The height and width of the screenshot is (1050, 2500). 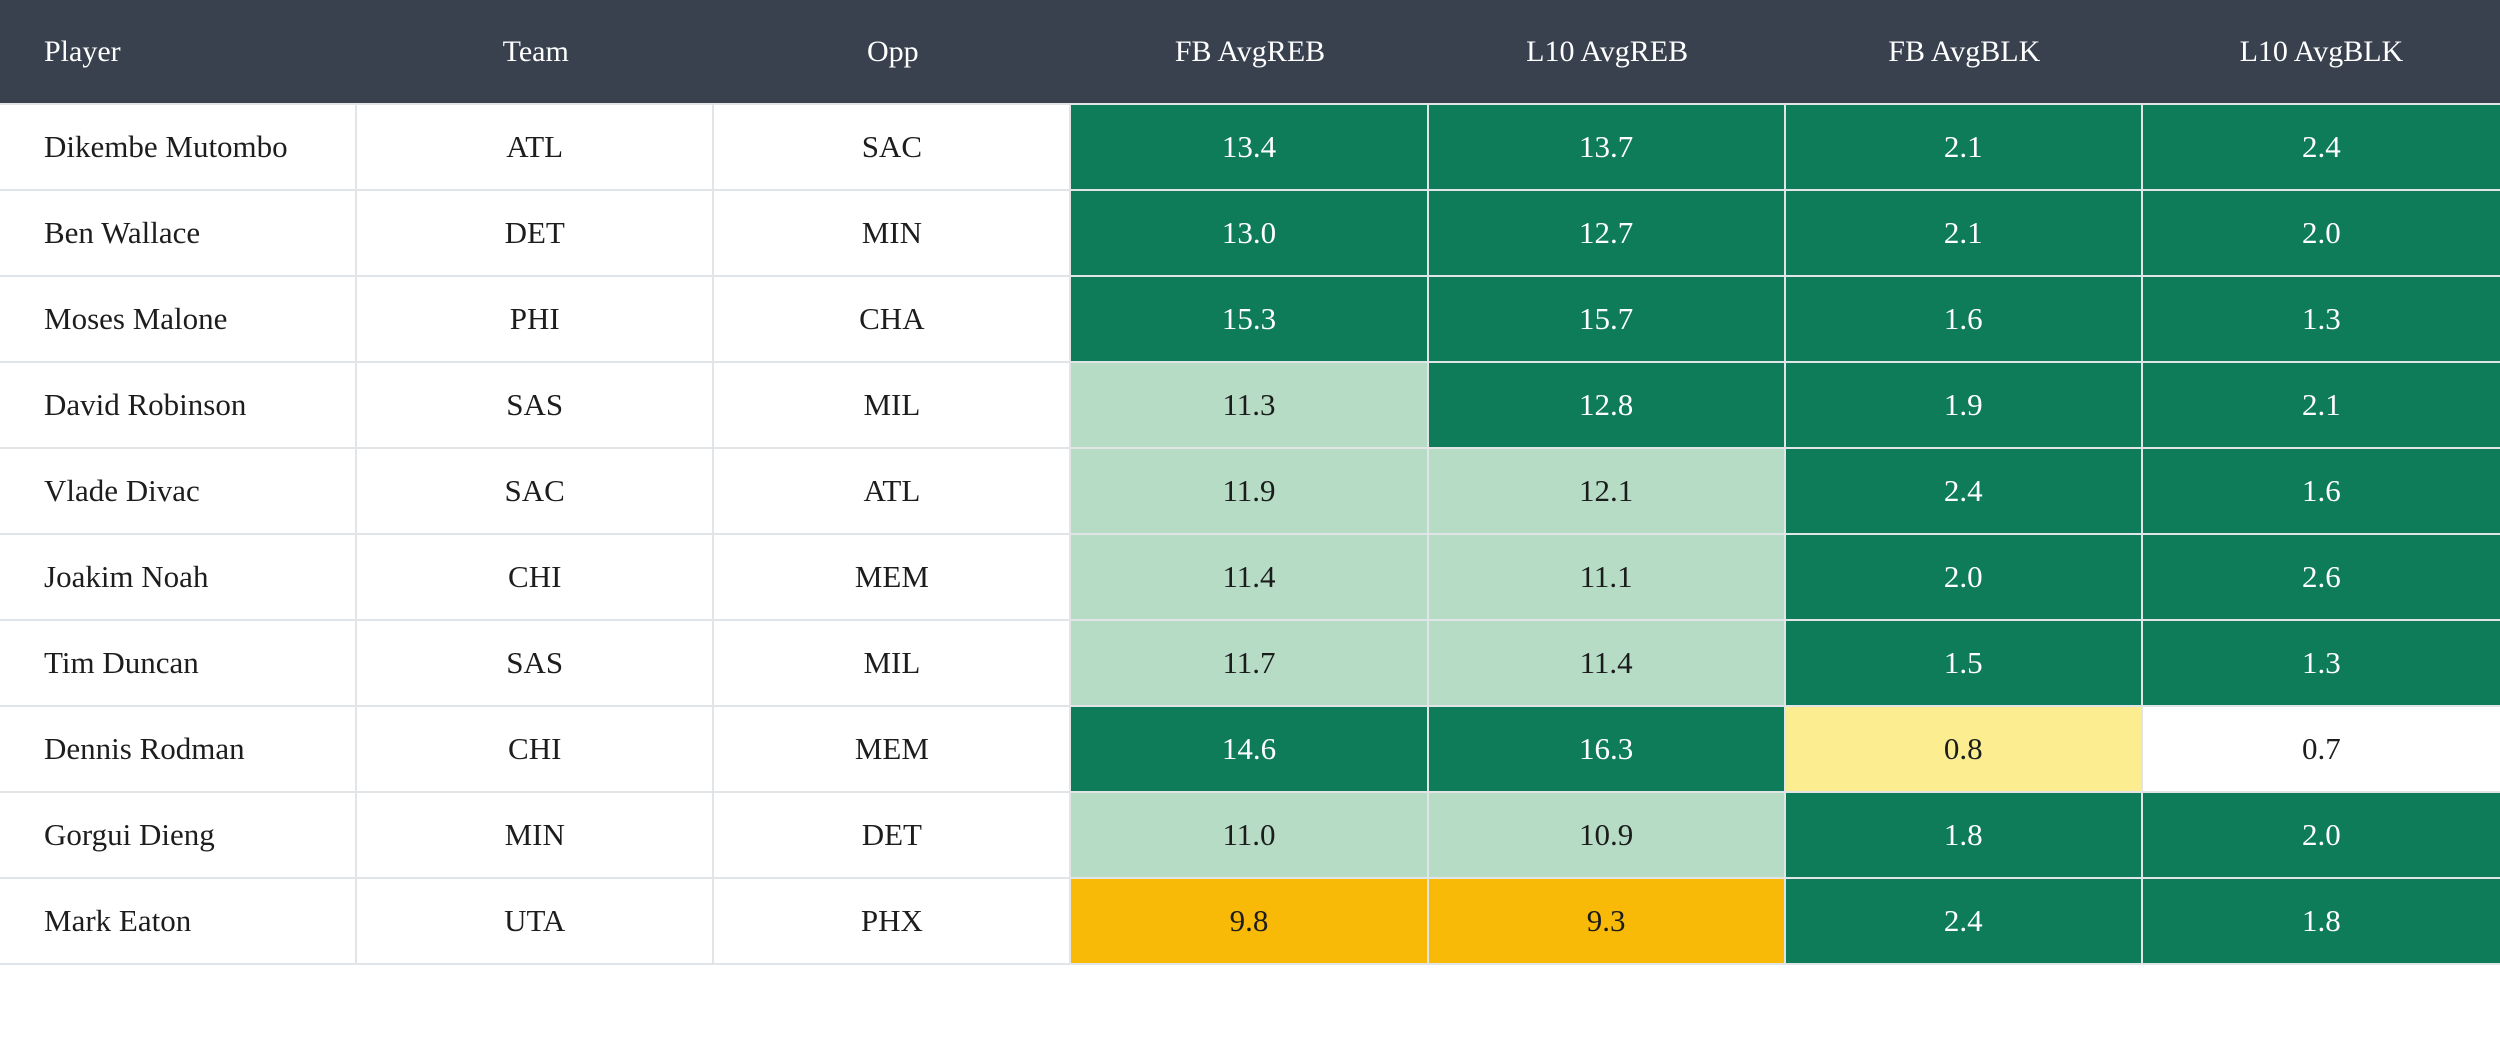 What do you see at coordinates (179, 836) in the screenshot?
I see `player-cell: Gorgui Dieng` at bounding box center [179, 836].